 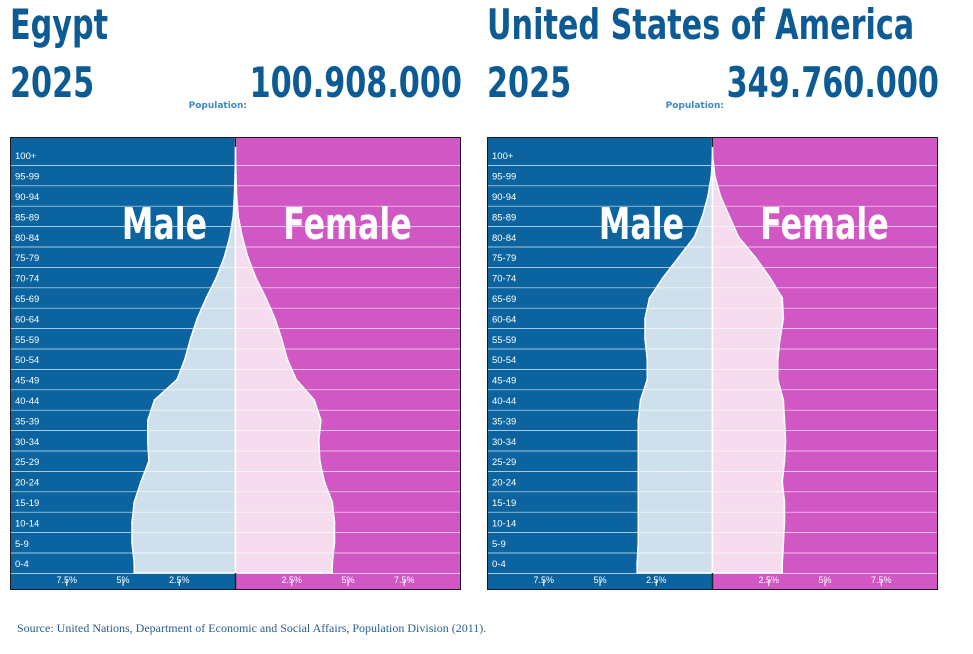 What do you see at coordinates (499, 564) in the screenshot?
I see `age-group-label: 0-4` at bounding box center [499, 564].